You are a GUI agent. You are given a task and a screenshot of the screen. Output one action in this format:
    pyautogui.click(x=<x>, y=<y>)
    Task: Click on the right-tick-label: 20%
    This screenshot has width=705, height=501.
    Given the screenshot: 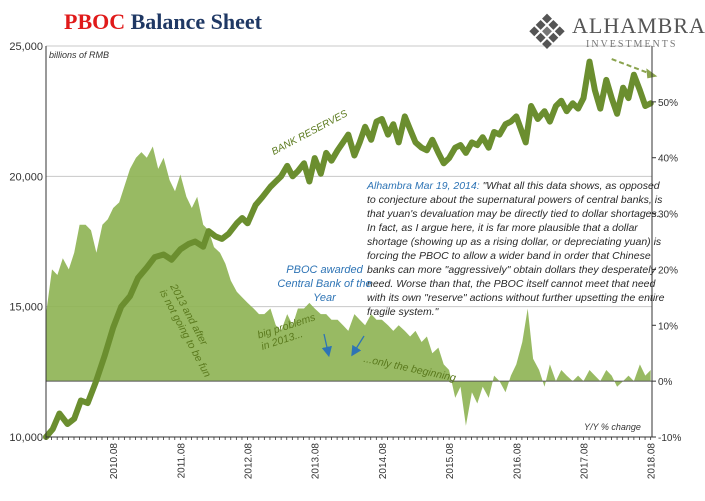 What is the action you would take?
    pyautogui.click(x=668, y=270)
    